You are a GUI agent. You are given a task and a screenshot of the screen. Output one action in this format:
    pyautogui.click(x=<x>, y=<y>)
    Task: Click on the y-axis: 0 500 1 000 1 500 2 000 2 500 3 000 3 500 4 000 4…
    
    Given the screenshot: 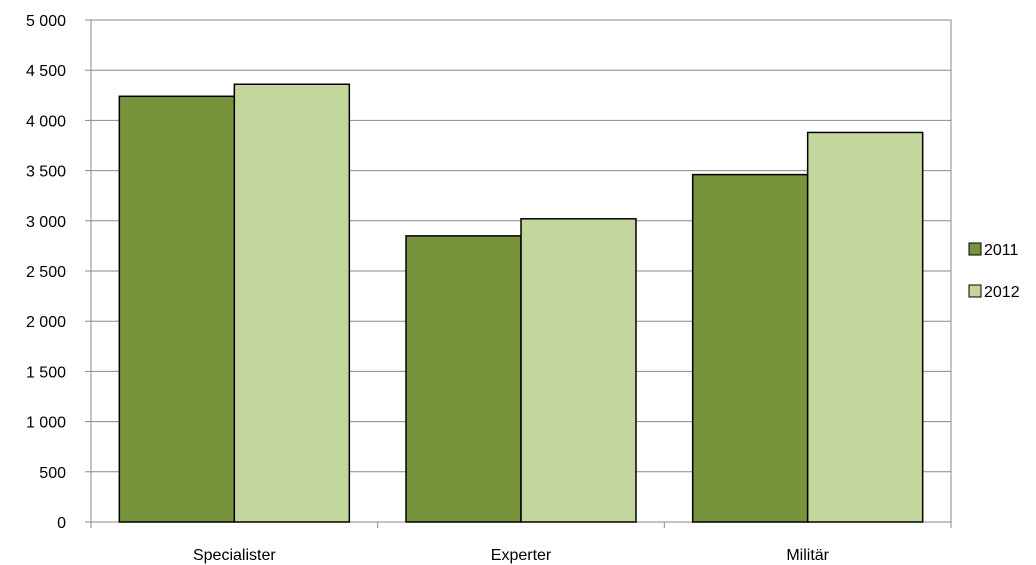 What is the action you would take?
    pyautogui.click(x=58, y=272)
    